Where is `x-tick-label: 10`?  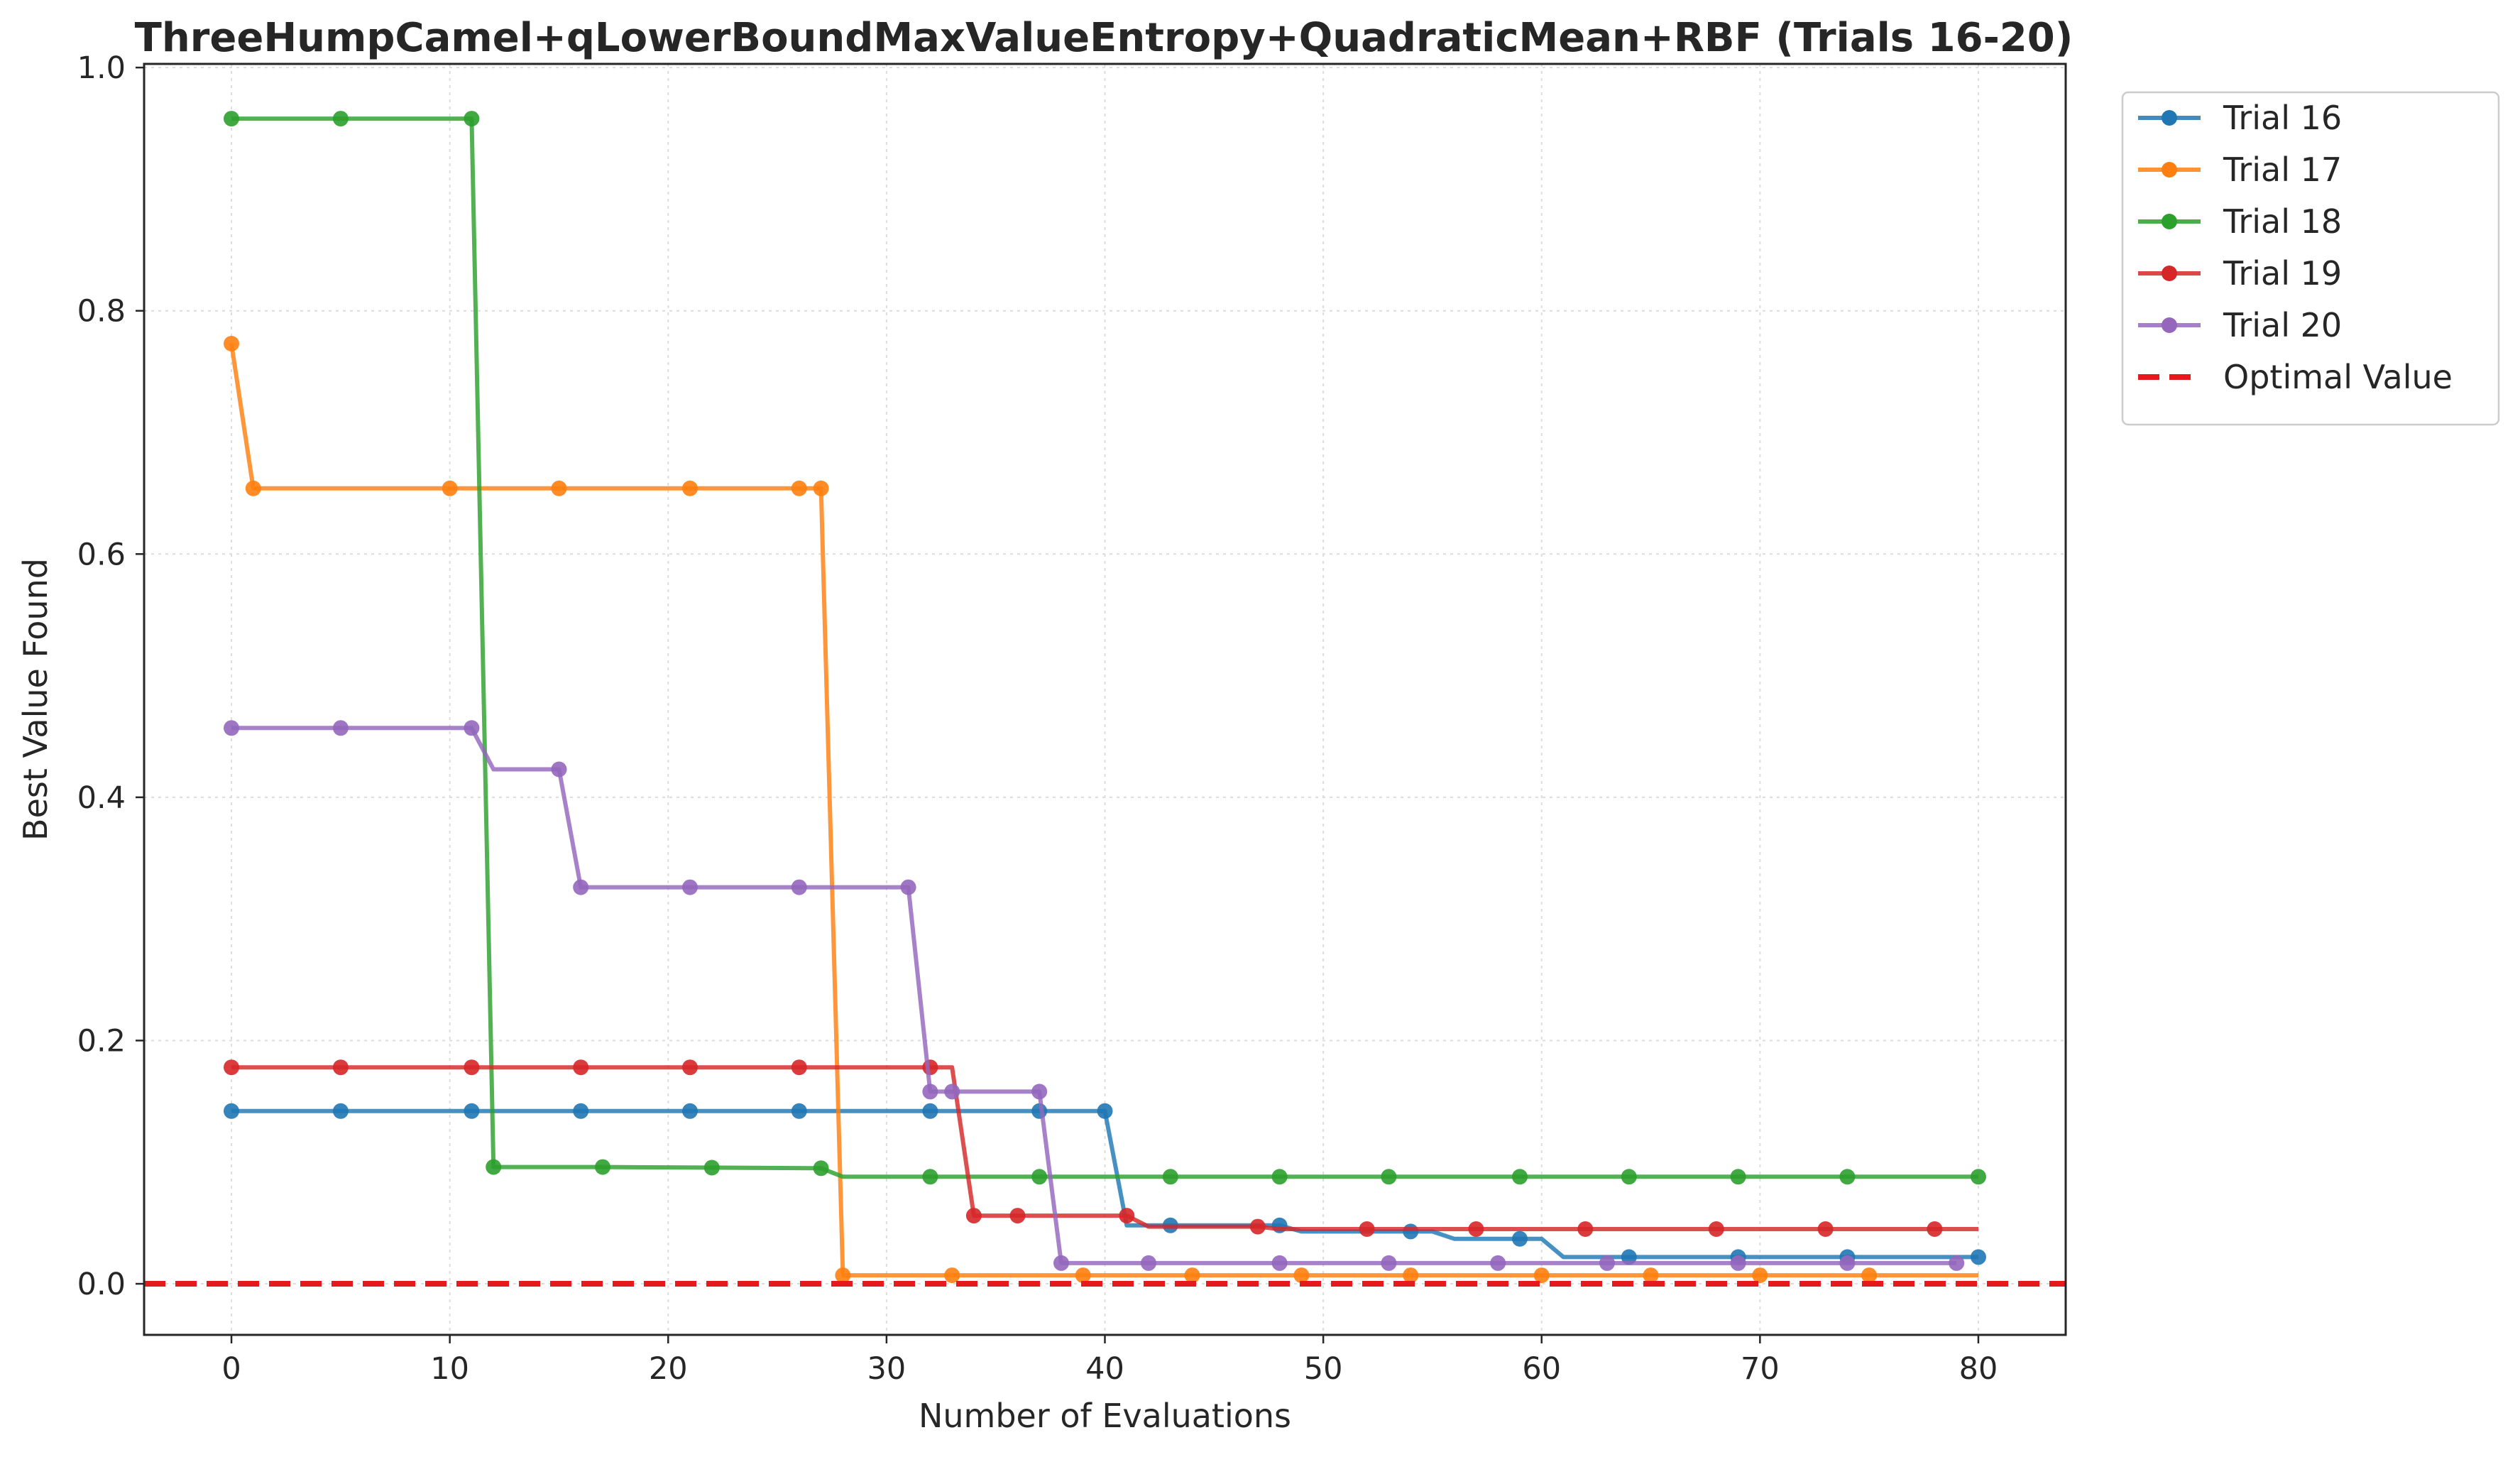 x-tick-label: 10 is located at coordinates (450, 1369).